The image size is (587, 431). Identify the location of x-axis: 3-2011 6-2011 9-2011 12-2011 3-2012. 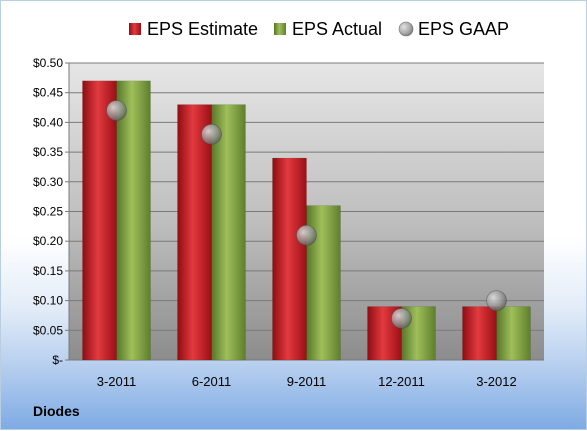
(307, 381).